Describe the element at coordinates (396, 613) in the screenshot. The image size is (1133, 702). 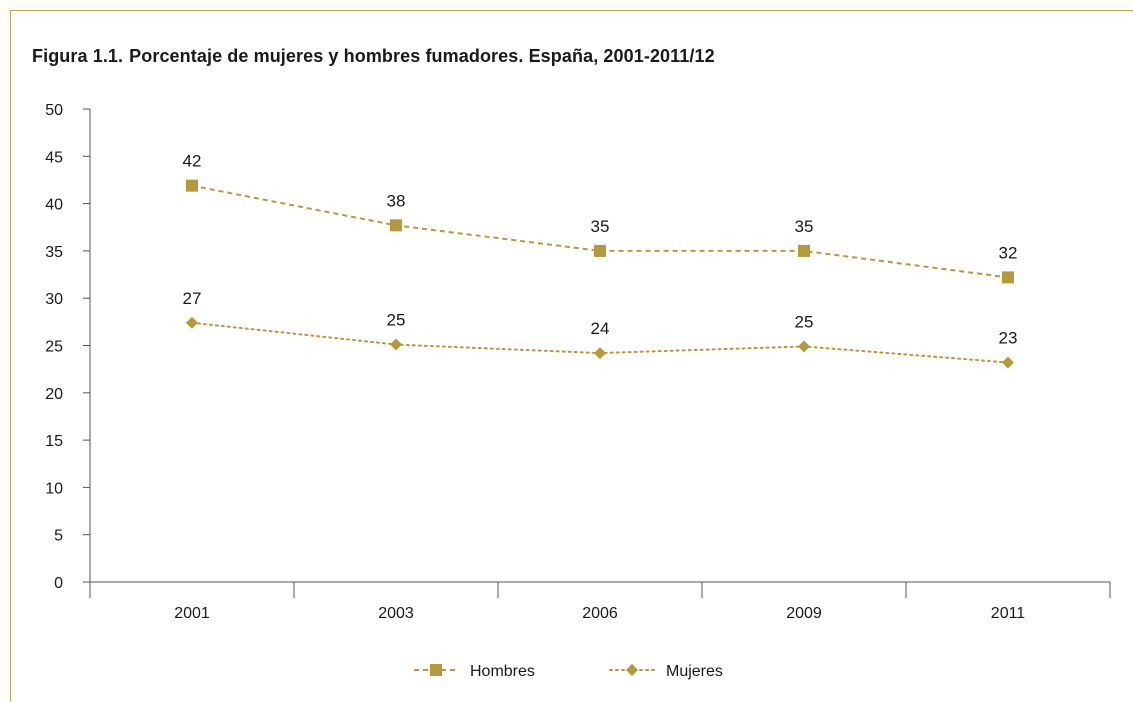
I see `x-tick-label: 2003` at that location.